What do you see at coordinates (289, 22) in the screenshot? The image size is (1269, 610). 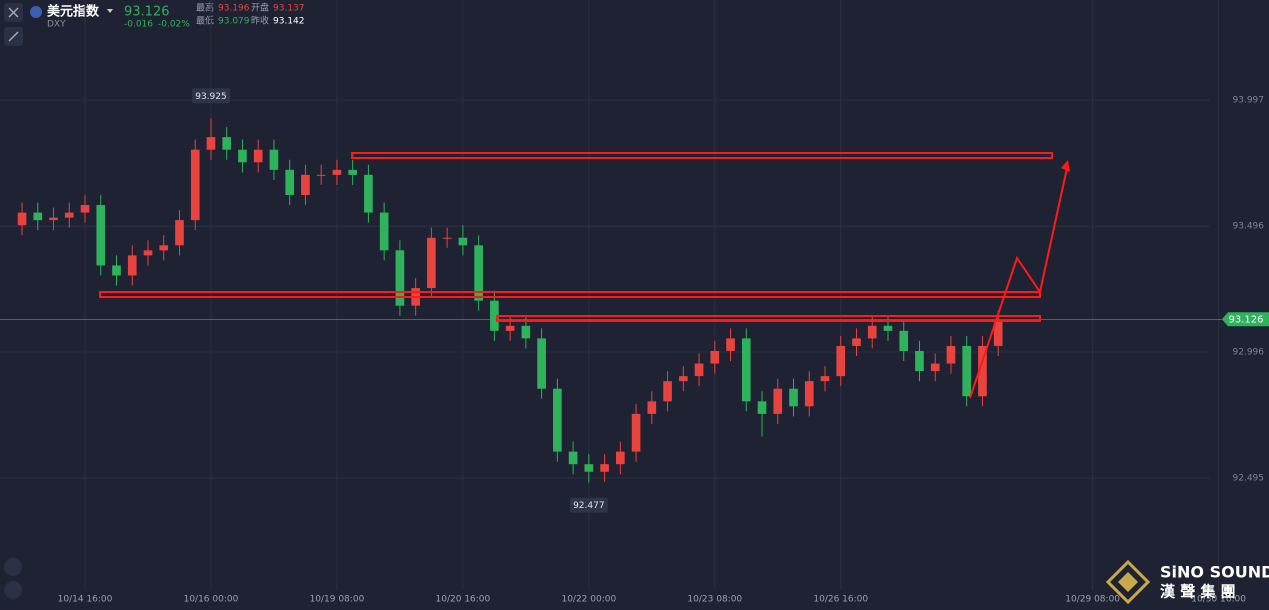 I see `stat-value: 93.142` at bounding box center [289, 22].